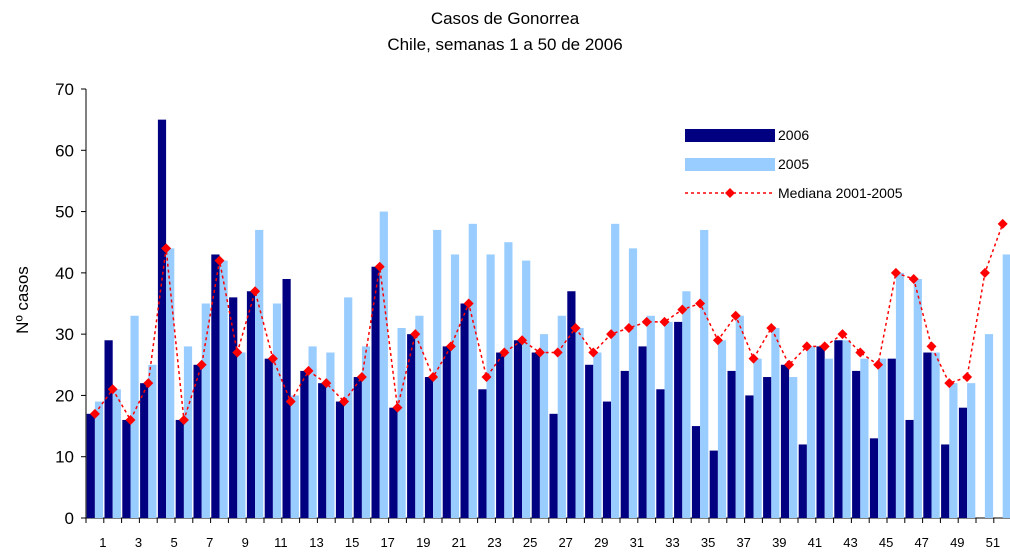 The image size is (1010, 553). Describe the element at coordinates (459, 542) in the screenshot. I see `x-tick-label: 21` at that location.